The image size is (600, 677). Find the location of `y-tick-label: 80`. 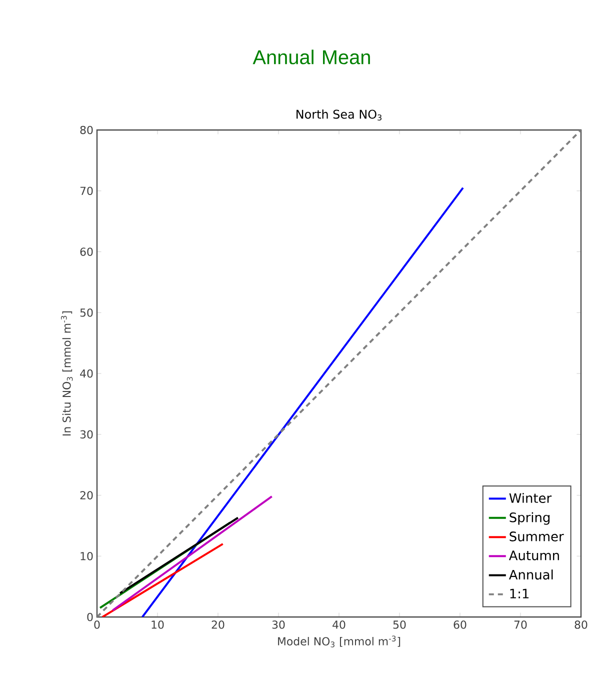

y-tick-label: 80 is located at coordinates (86, 130).